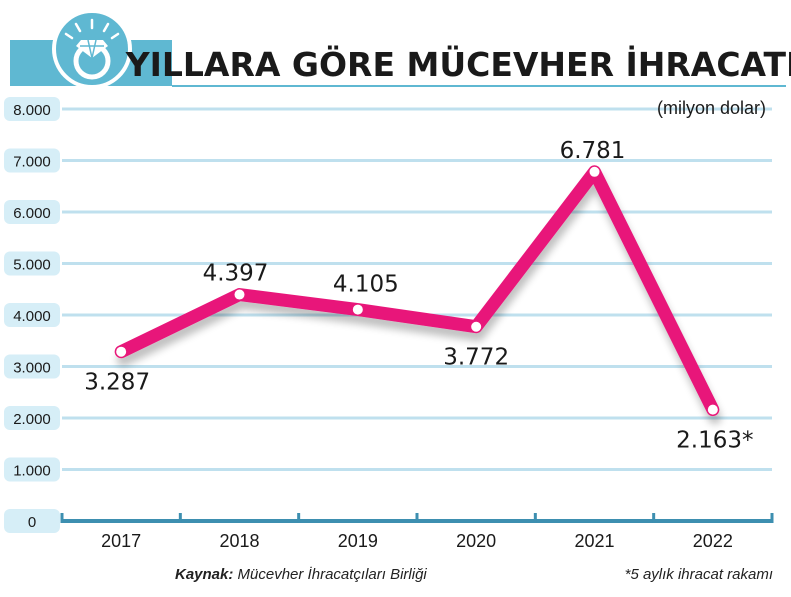  Describe the element at coordinates (121, 541) in the screenshot. I see `x-tick-label: 2017` at that location.